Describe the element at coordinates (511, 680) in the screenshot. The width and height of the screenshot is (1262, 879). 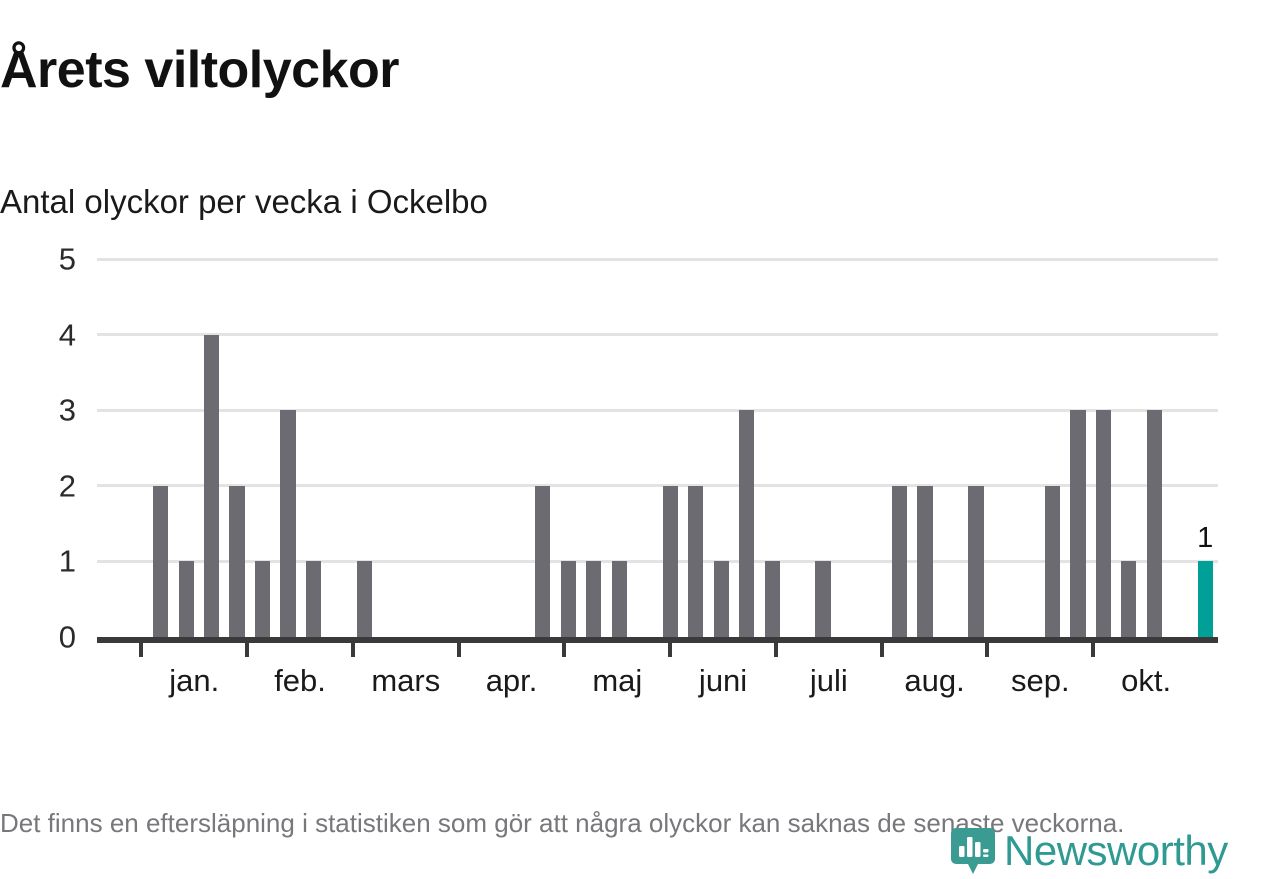
I see `x-axis-month-label: apr.` at that location.